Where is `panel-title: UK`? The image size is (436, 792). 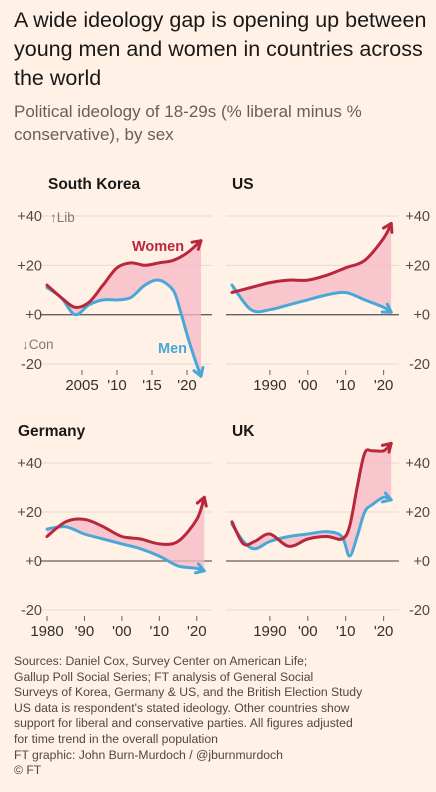
panel-title: UK is located at coordinates (243, 431).